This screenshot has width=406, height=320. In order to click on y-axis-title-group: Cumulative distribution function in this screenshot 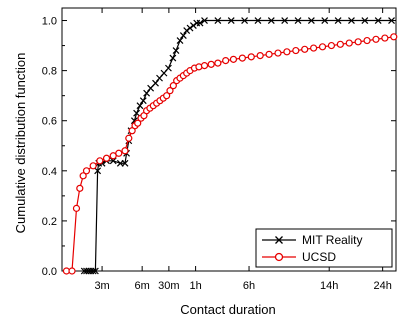, I will do `click(20, 143)`.